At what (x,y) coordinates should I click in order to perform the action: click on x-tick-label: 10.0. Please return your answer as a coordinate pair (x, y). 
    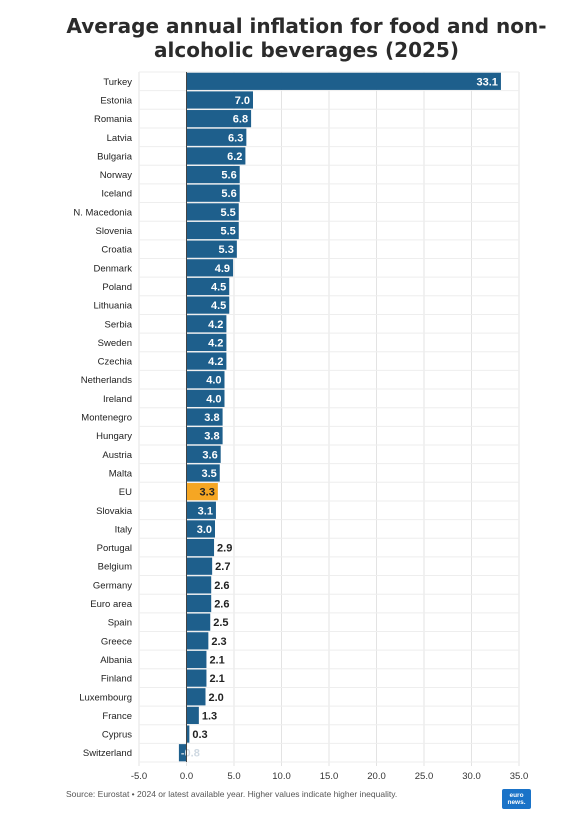
    Looking at the image, I should click on (281, 776).